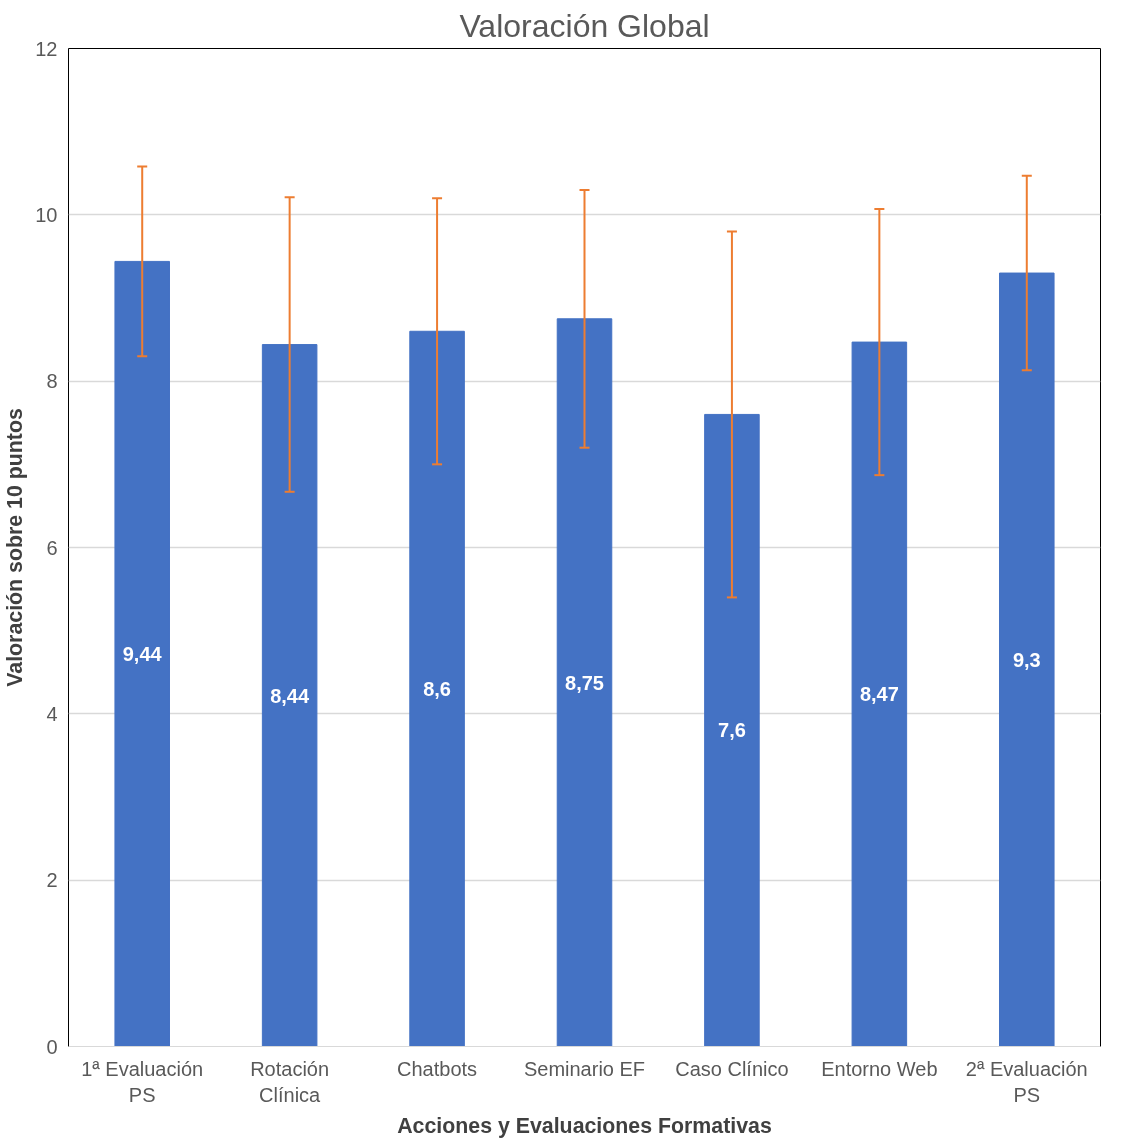 Image resolution: width=1136 pixels, height=1146 pixels. Describe the element at coordinates (584, 25) in the screenshot. I see `chart-title: Valoración Global` at that location.